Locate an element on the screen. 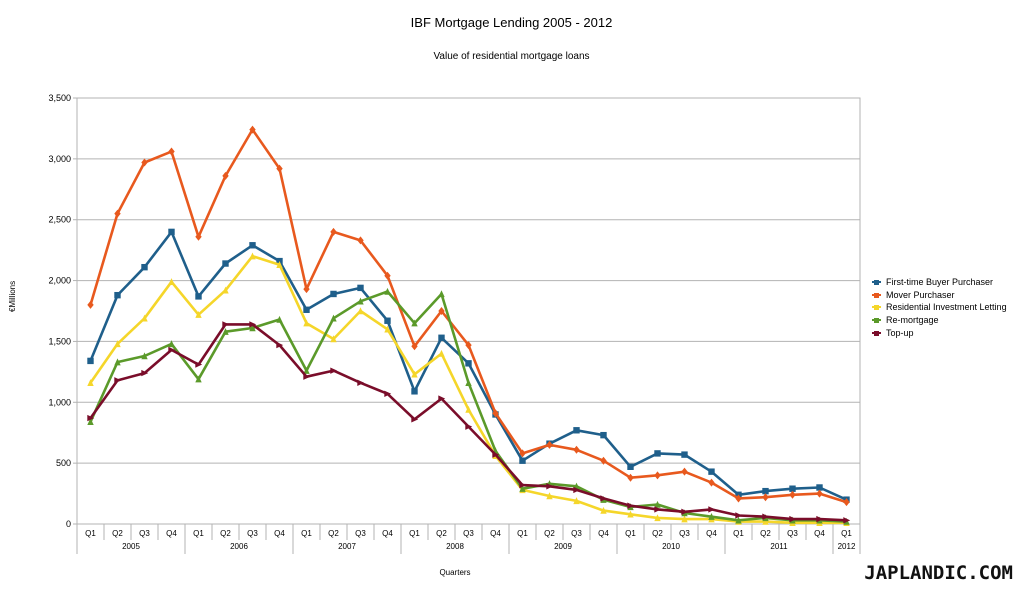  year-label: 2009 is located at coordinates (563, 546).